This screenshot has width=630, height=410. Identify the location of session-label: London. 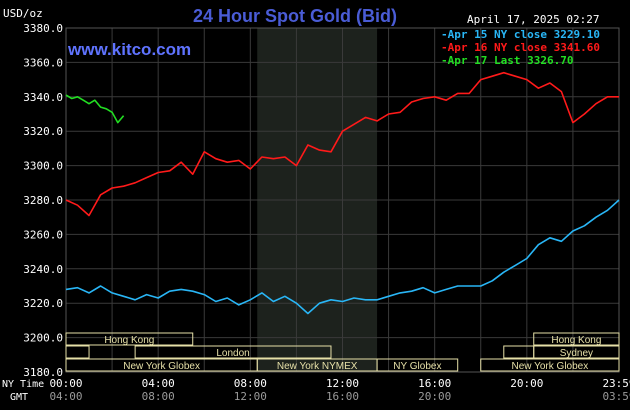
(232, 353).